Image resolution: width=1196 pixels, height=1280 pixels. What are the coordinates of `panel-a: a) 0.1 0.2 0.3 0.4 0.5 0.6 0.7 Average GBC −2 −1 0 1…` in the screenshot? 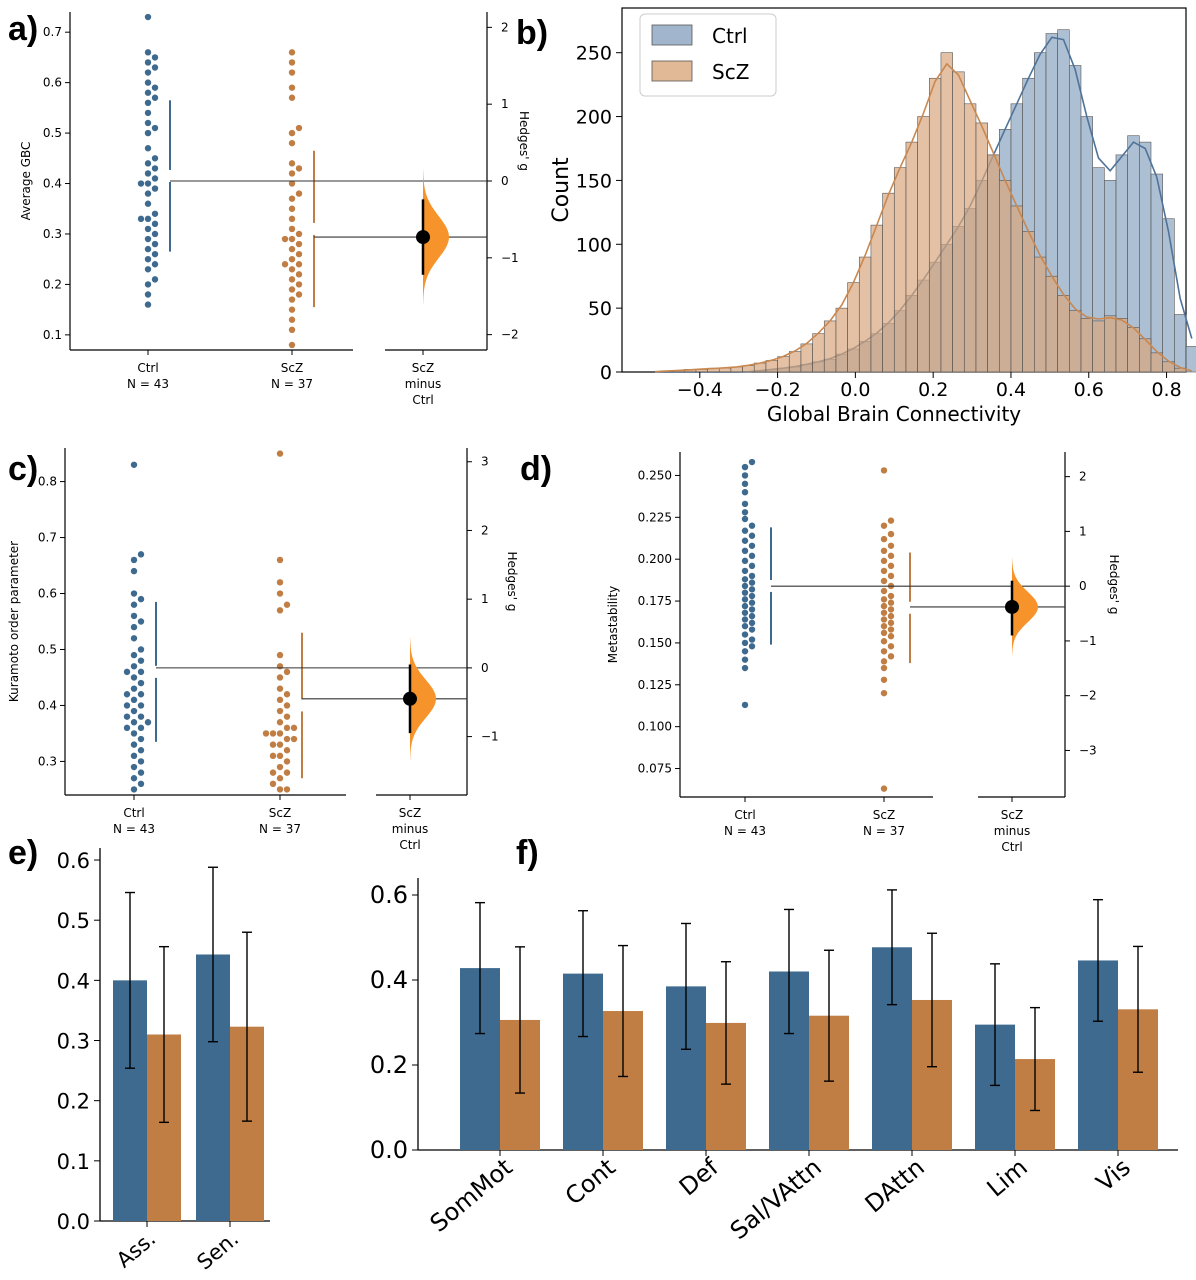 It's located at (269, 208).